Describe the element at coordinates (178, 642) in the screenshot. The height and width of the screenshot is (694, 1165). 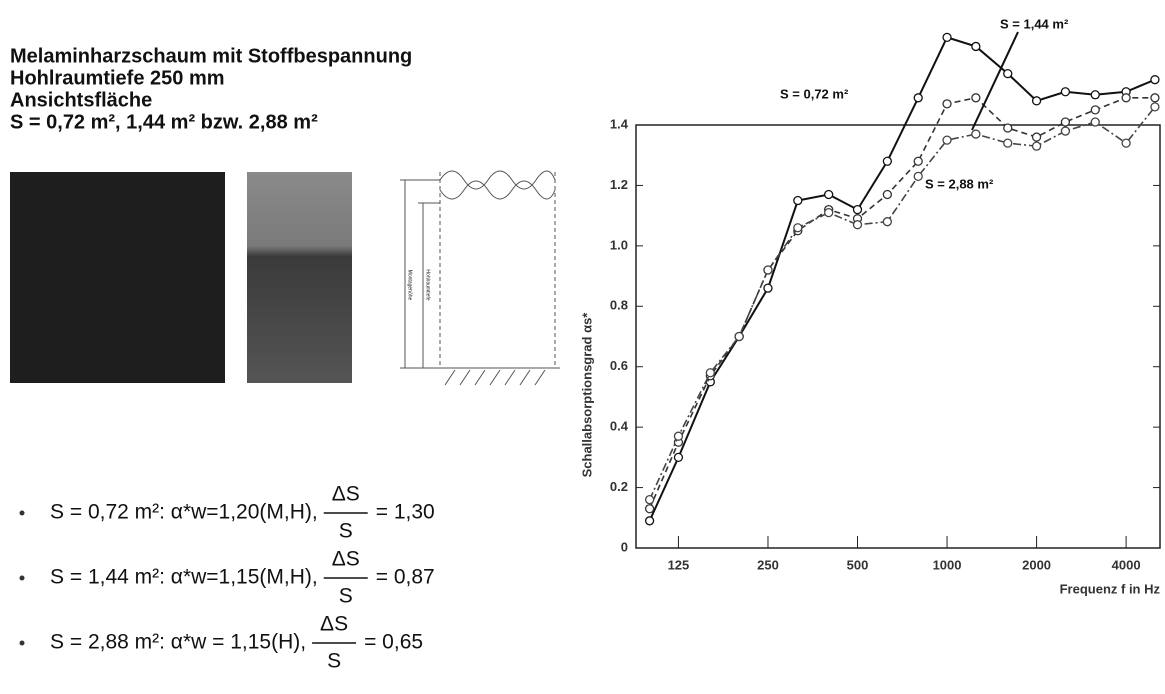
I see `bullet-text: S = 2,88 m²: α*w = 1,15(H),` at that location.